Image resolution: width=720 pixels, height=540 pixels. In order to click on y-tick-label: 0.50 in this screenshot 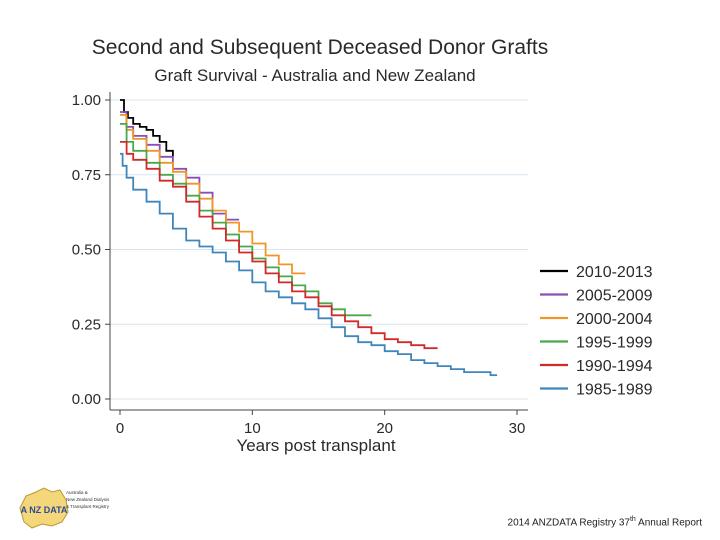, I will do `click(86, 250)`.